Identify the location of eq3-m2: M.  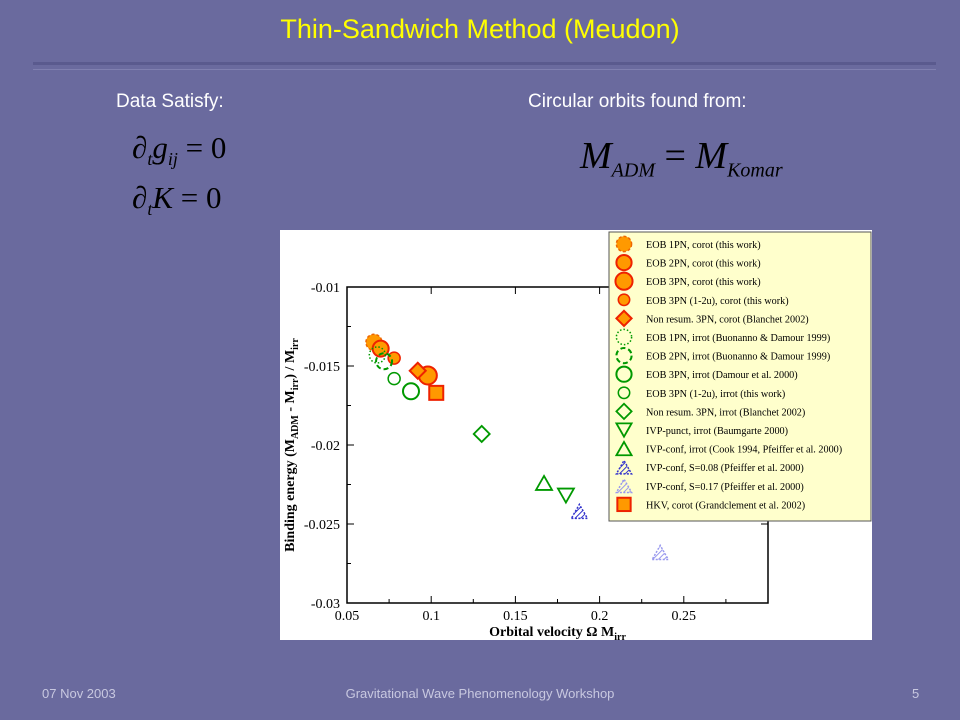
(711, 156).